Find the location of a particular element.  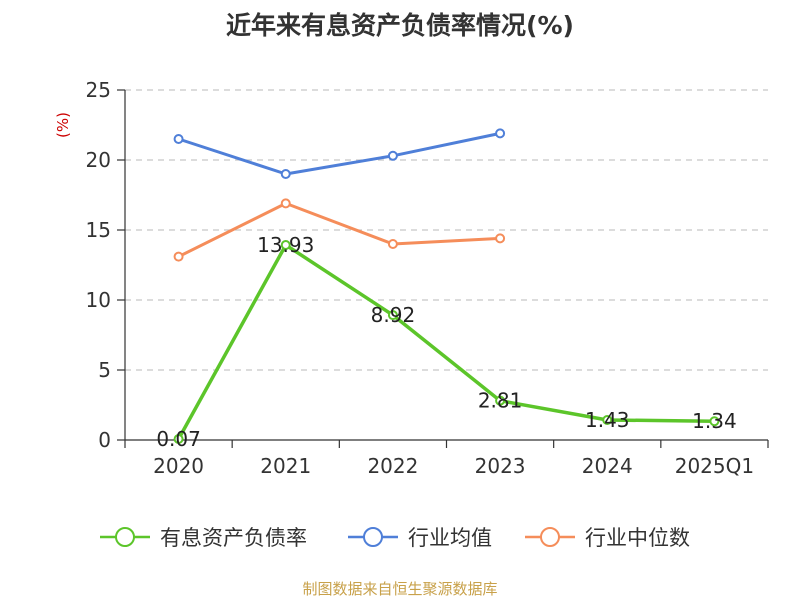

y-tick-label: 0 is located at coordinates (104, 440).